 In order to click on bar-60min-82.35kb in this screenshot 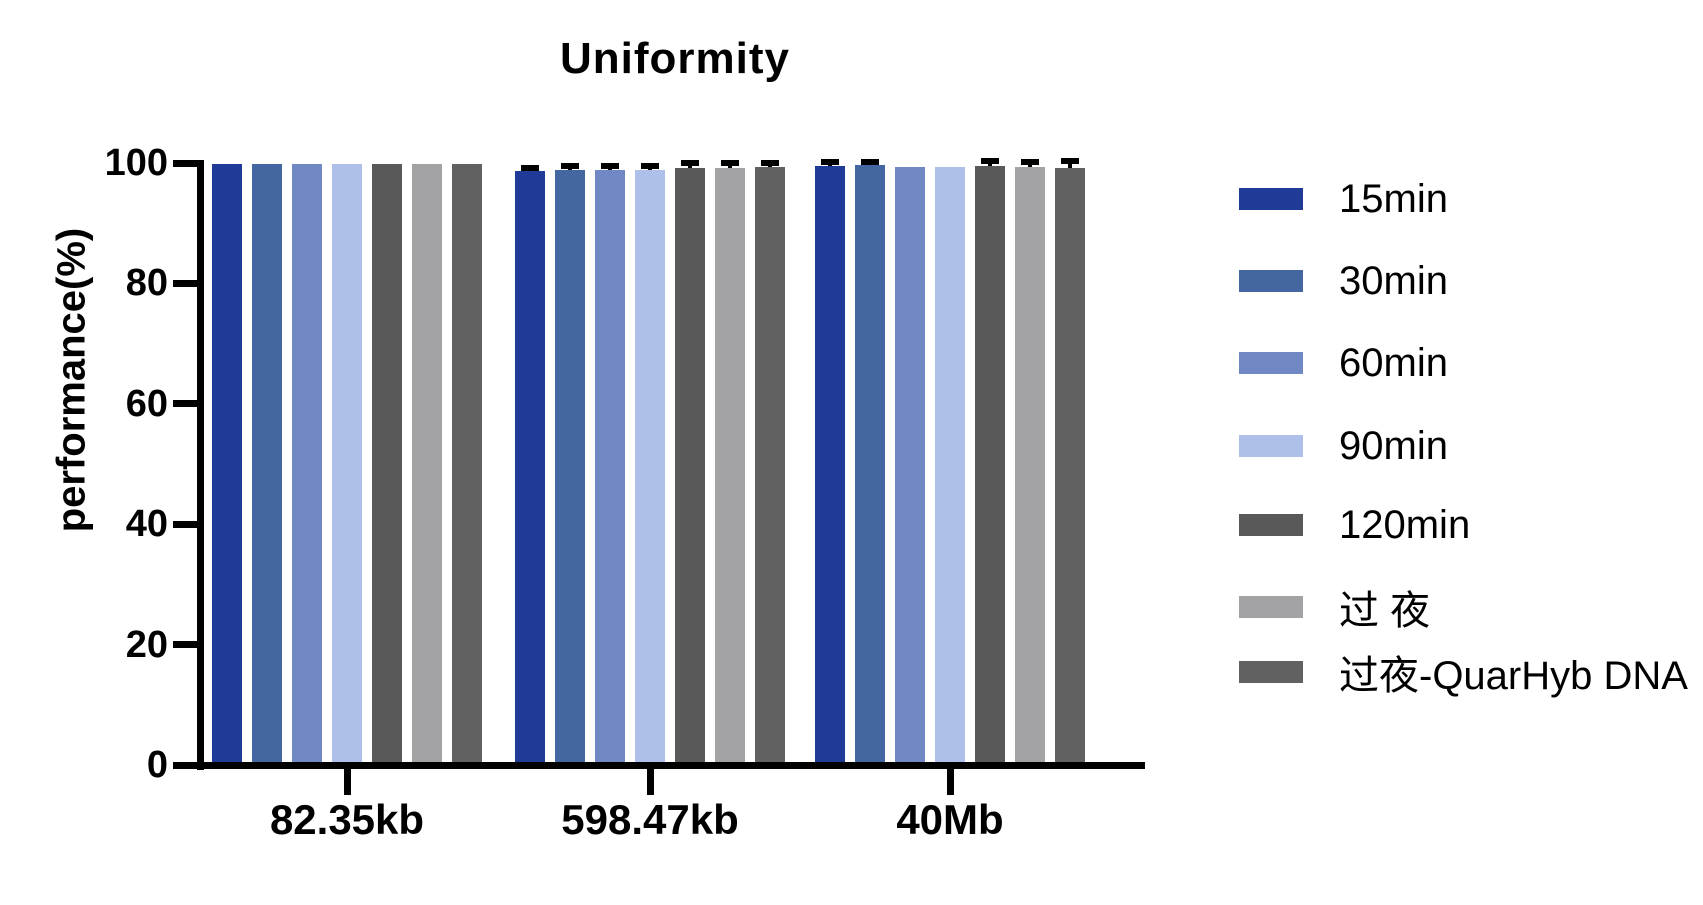, I will do `click(307, 464)`.